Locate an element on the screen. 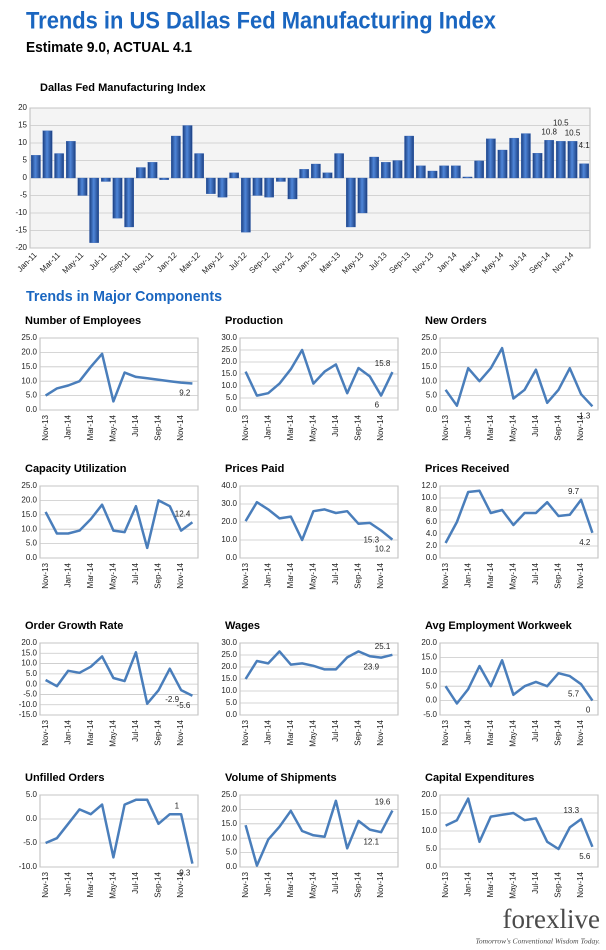 Image resolution: width=606 pixels, height=950 pixels. data-label: 12.1 is located at coordinates (371, 841).